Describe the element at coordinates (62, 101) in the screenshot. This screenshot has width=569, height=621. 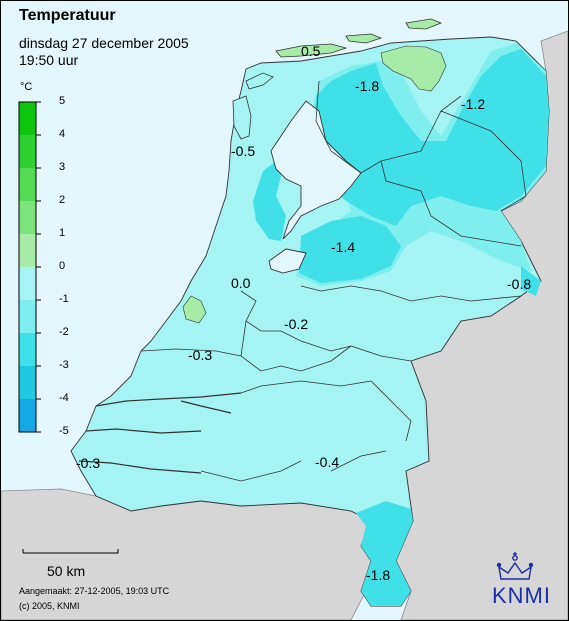
I see `legend-tick-label: 5` at that location.